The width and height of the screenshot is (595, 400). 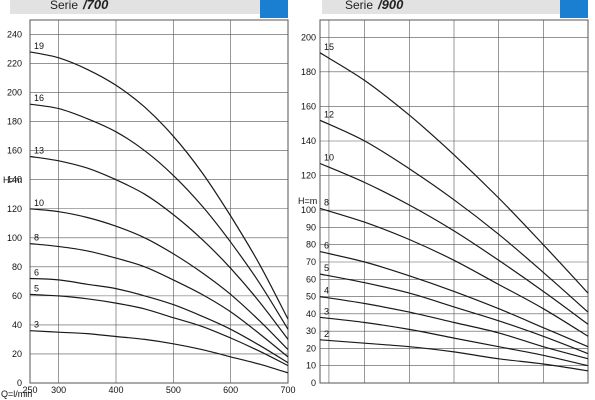 What do you see at coordinates (311, 227) in the screenshot?
I see `y-tick-label: 90` at bounding box center [311, 227].